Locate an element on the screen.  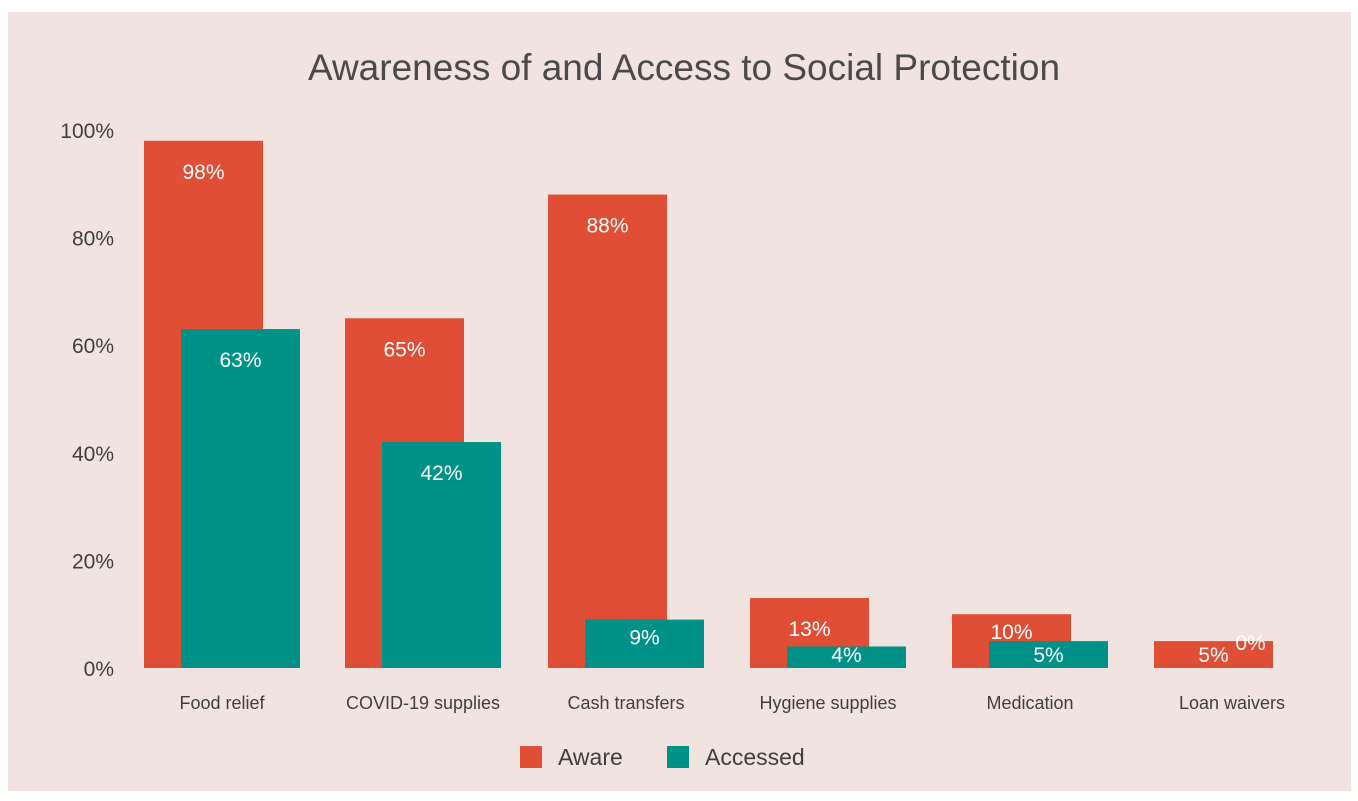
legend-label-accessed: Accessed is located at coordinates (755, 757).